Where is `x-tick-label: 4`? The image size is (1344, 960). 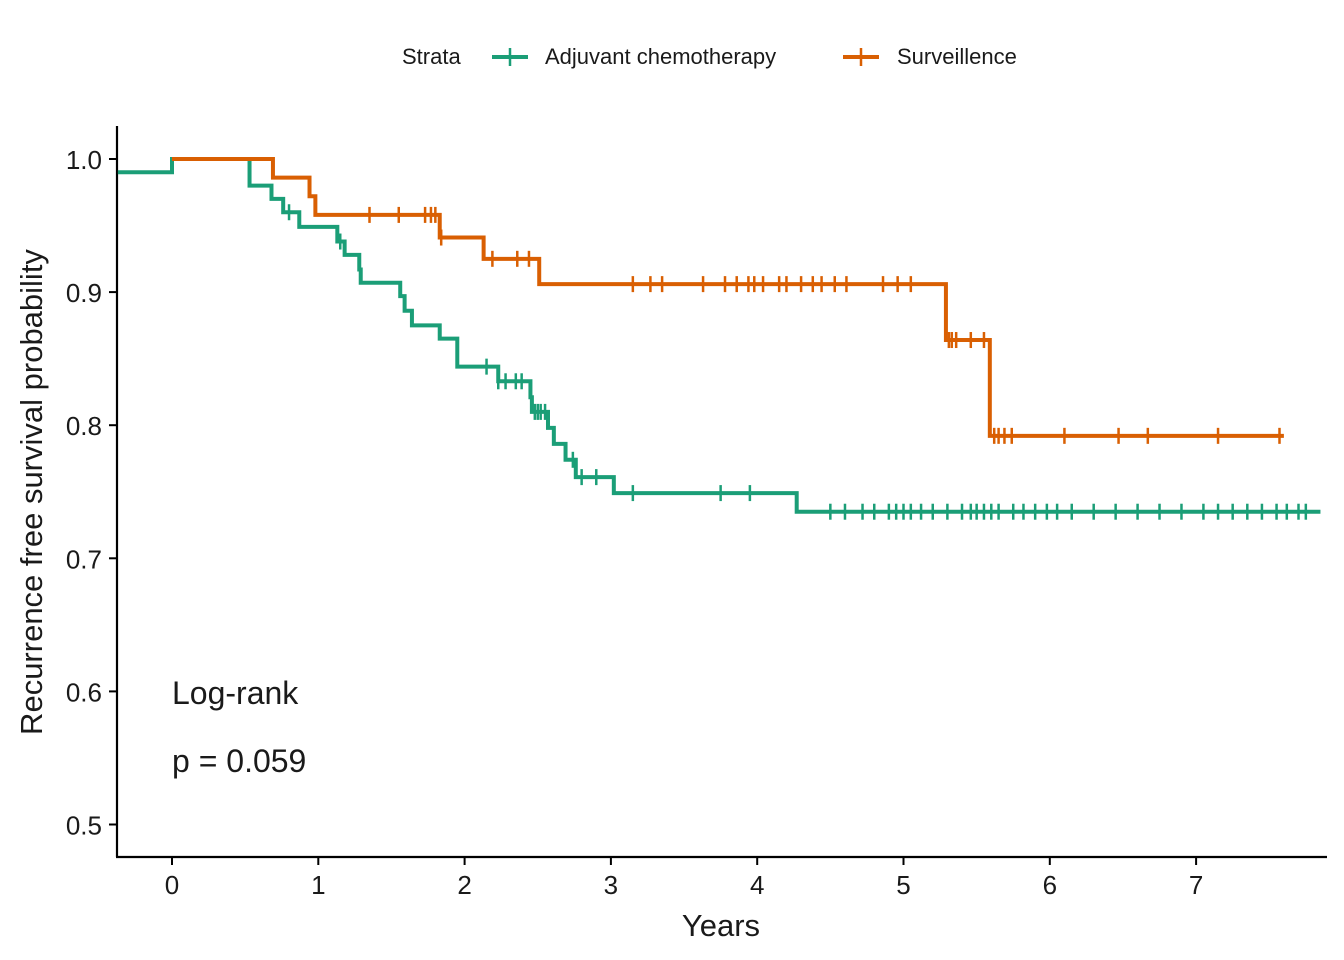
x-tick-label: 4 is located at coordinates (757, 885).